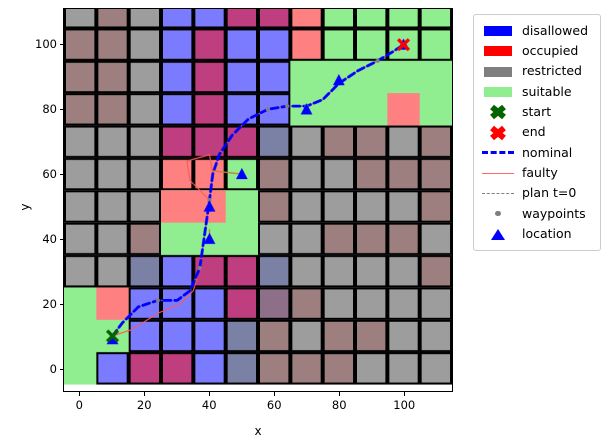 This screenshot has height=448, width=610. Describe the element at coordinates (547, 152) in the screenshot. I see `legend-label: nominal` at that location.